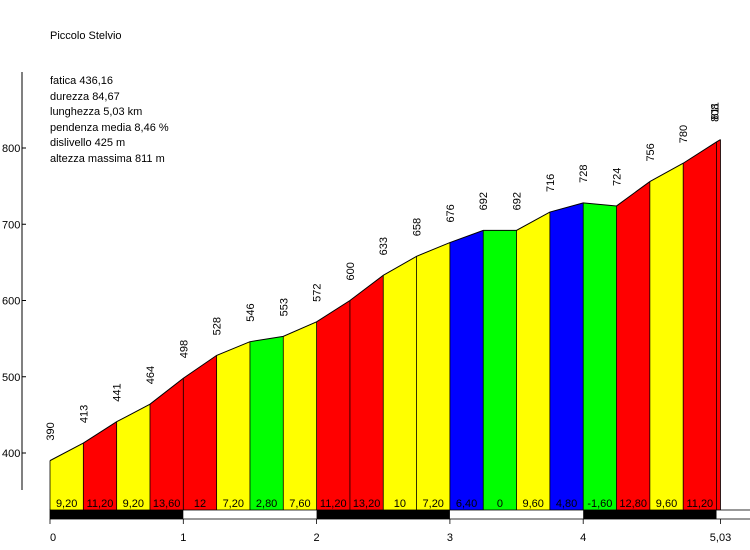 The width and height of the screenshot is (750, 550). What do you see at coordinates (118, 392) in the screenshot?
I see `elevation-label: 441` at bounding box center [118, 392].